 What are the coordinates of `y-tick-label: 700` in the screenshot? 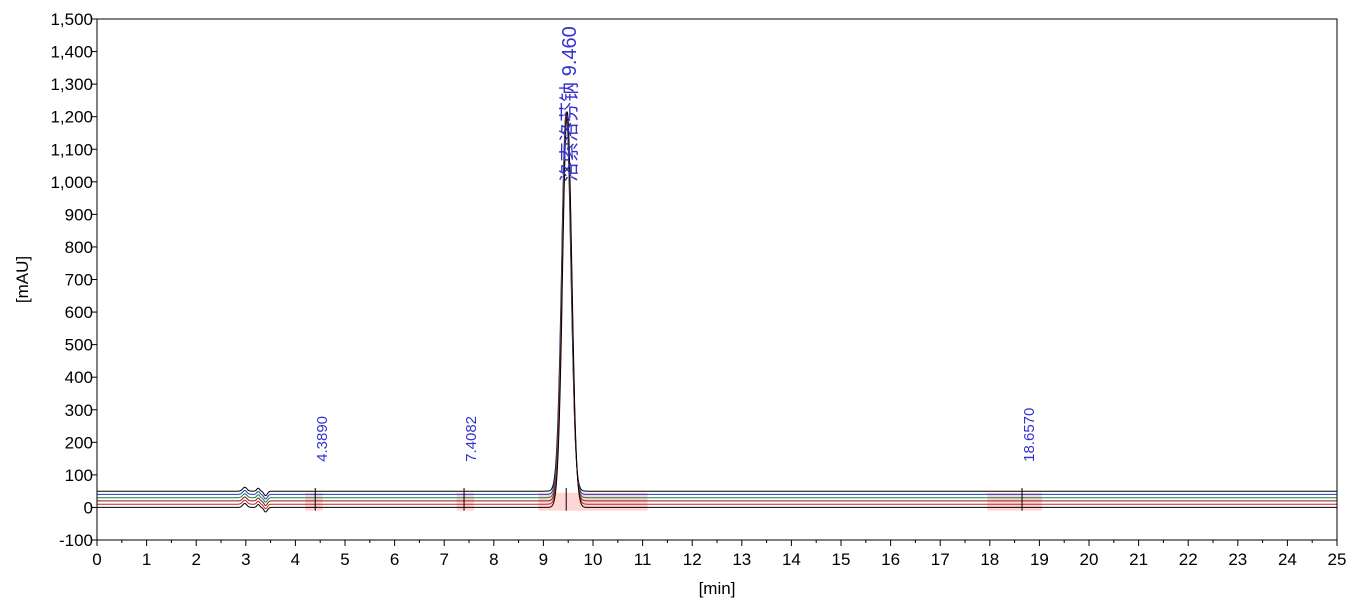 It's located at (79, 280).